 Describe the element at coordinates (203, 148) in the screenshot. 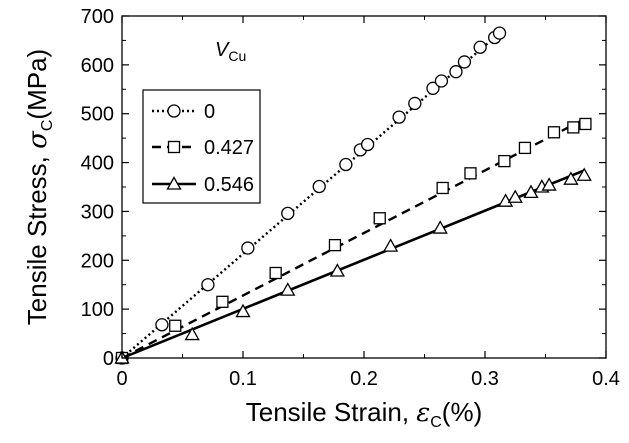

I see `legend-item: 0.427` at that location.